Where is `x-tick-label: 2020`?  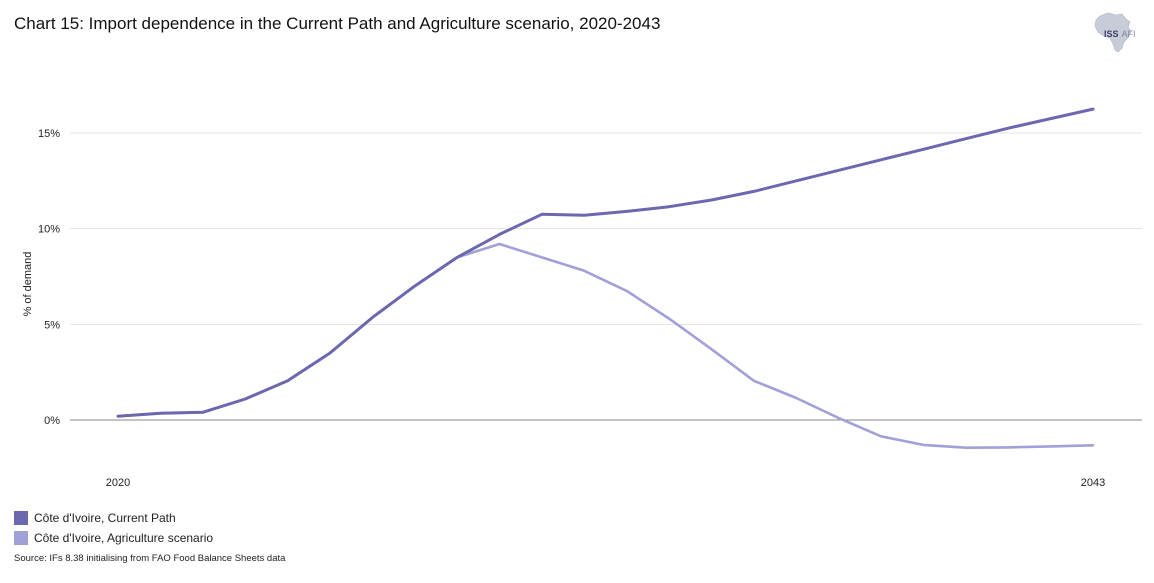 x-tick-label: 2020 is located at coordinates (118, 483).